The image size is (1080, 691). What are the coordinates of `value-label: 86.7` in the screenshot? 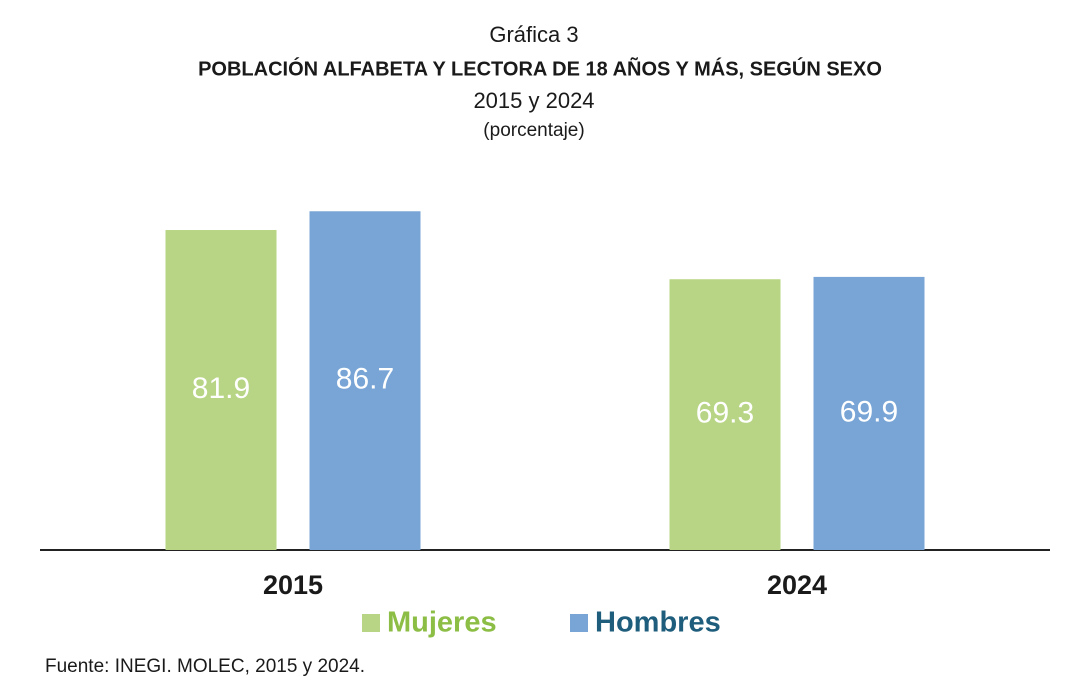 It's located at (365, 379).